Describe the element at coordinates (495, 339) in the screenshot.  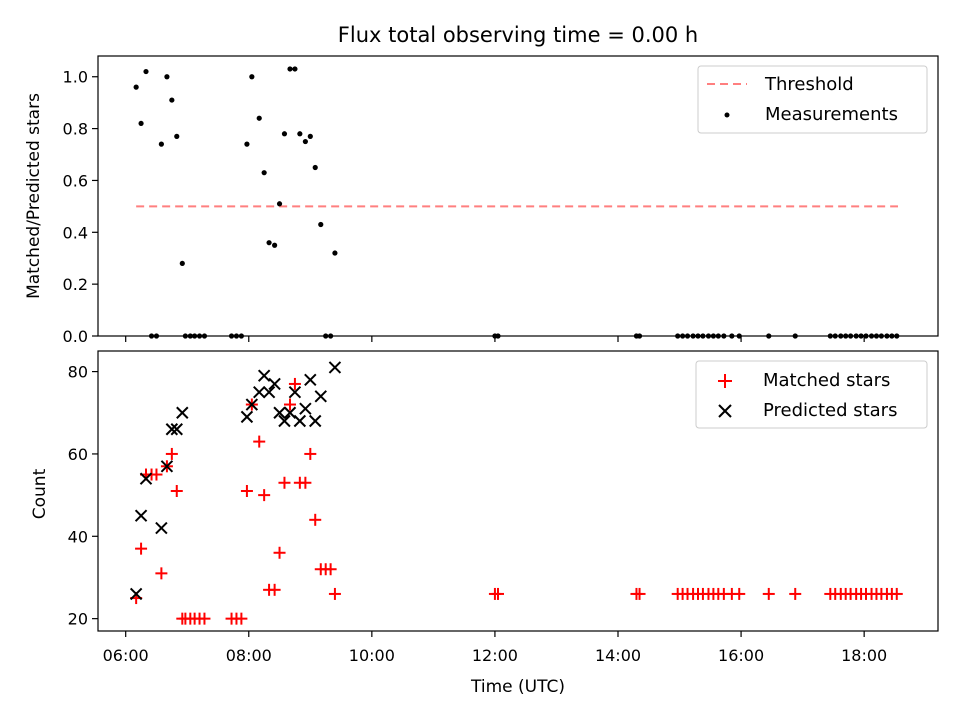
I see `ratio-x-ticks` at that location.